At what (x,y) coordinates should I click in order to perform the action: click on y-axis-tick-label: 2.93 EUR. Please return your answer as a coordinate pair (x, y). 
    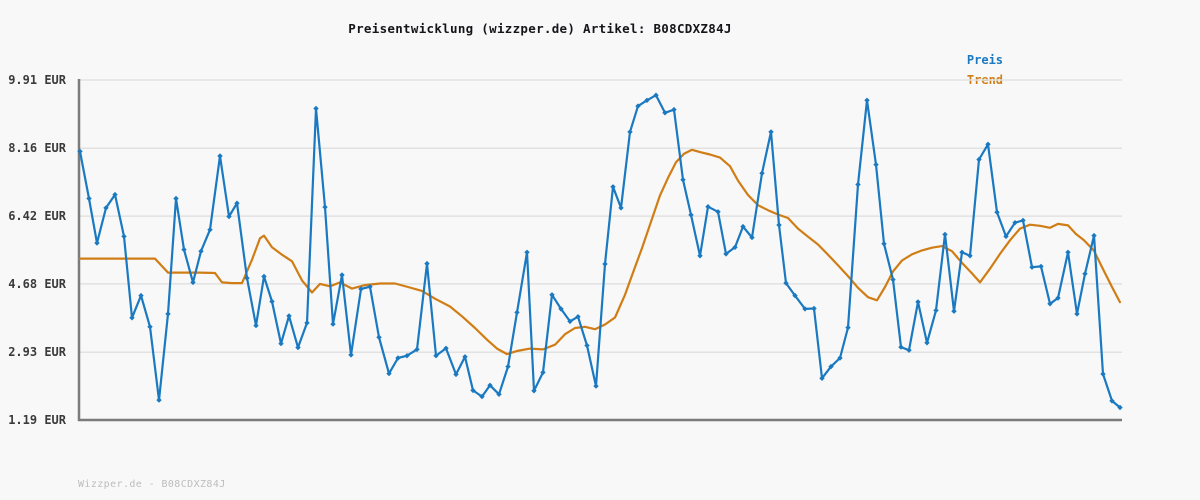
    Looking at the image, I should click on (37, 352).